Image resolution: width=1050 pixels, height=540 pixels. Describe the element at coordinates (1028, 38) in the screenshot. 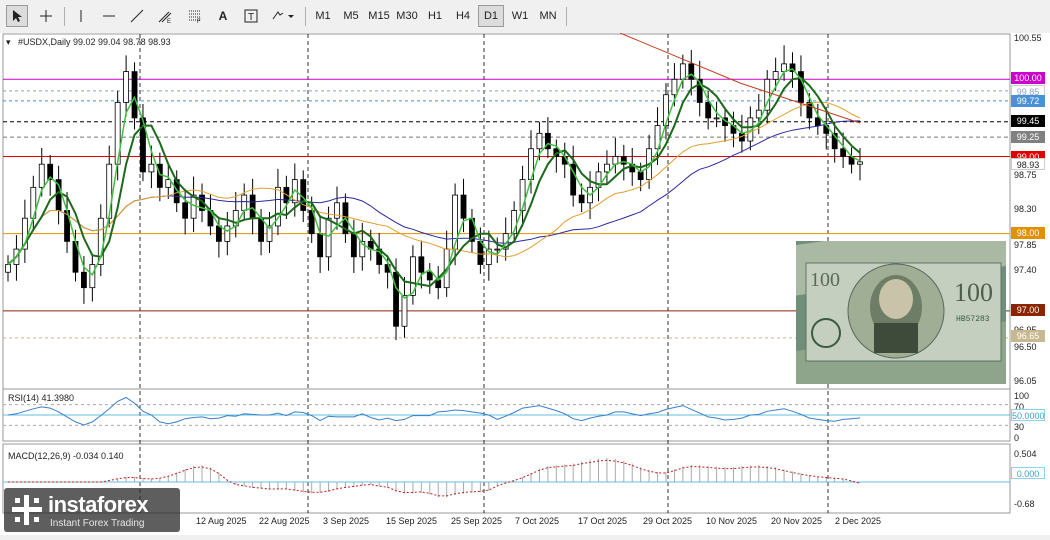

I see `price-axis-label: 100.55` at that location.